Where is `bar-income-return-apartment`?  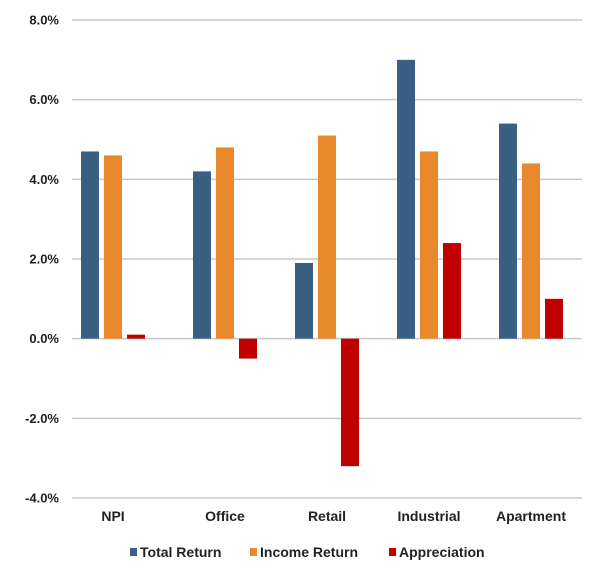
bar-income-return-apartment is located at coordinates (531, 251).